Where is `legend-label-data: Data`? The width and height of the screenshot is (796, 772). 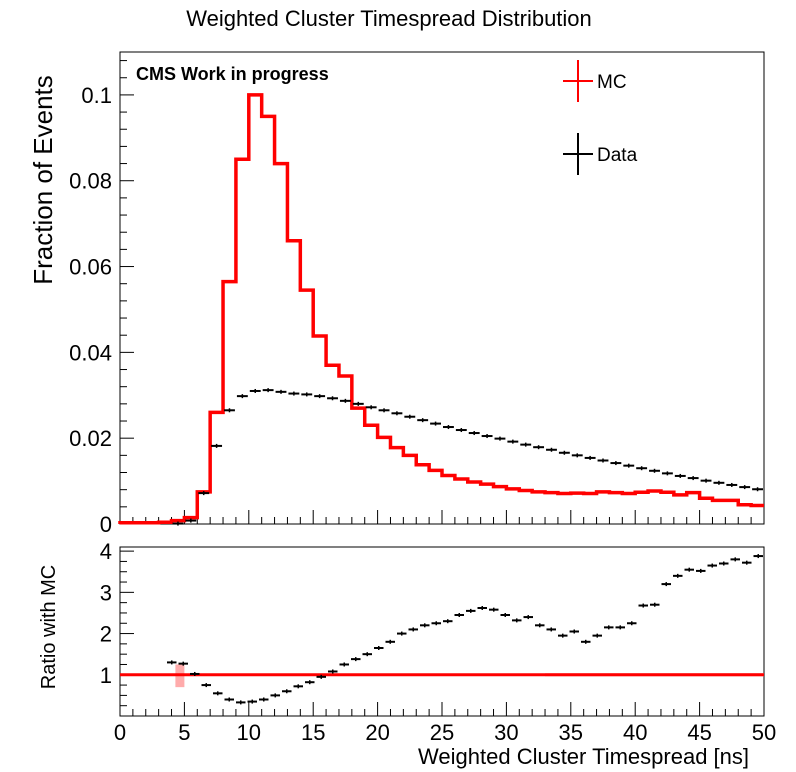 legend-label-data: Data is located at coordinates (617, 155).